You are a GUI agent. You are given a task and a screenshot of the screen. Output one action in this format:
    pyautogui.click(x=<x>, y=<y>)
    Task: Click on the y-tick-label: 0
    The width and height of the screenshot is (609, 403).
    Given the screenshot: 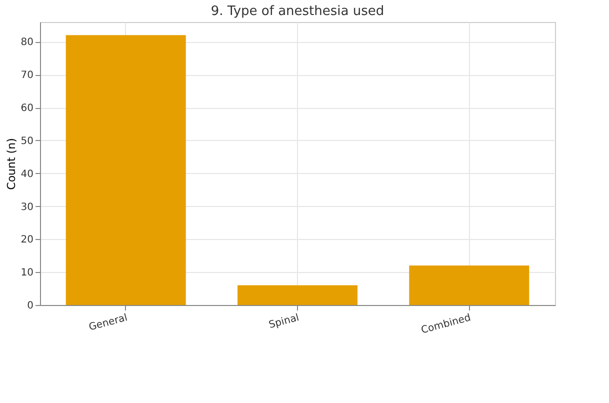 What is the action you would take?
    pyautogui.click(x=30, y=306)
    